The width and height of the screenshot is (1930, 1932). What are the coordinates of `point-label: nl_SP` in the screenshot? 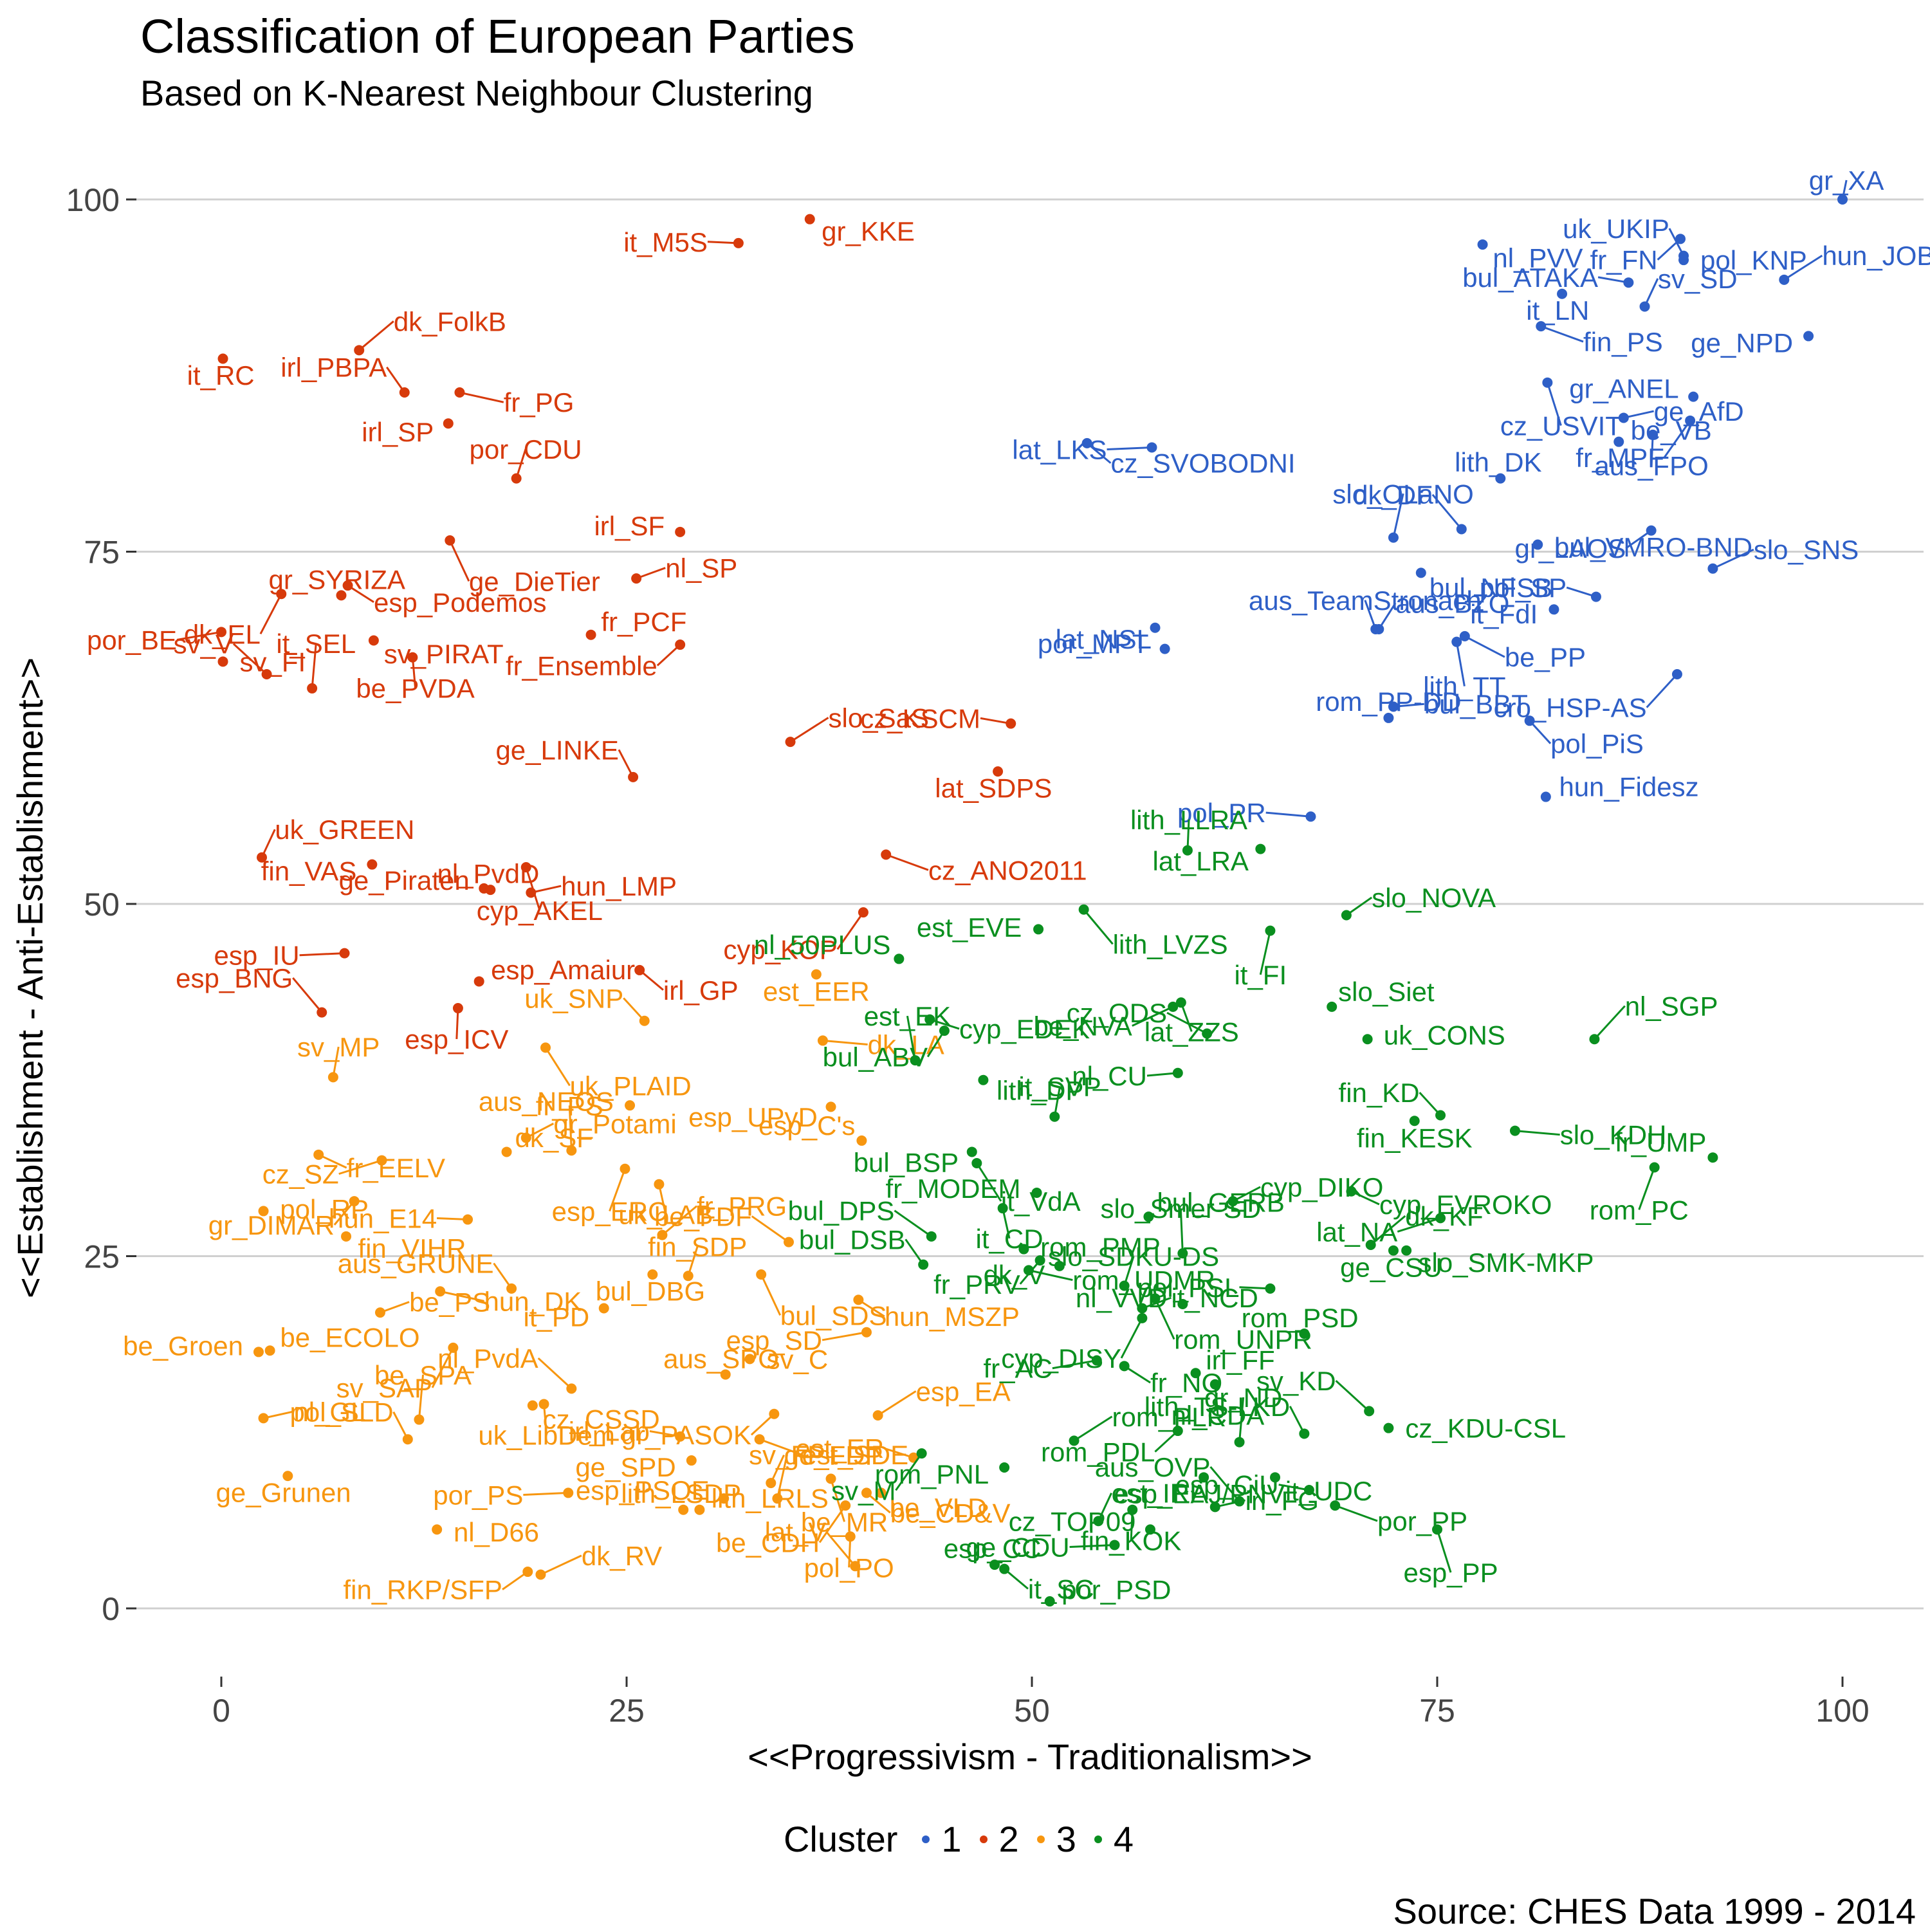 It's located at (701, 568).